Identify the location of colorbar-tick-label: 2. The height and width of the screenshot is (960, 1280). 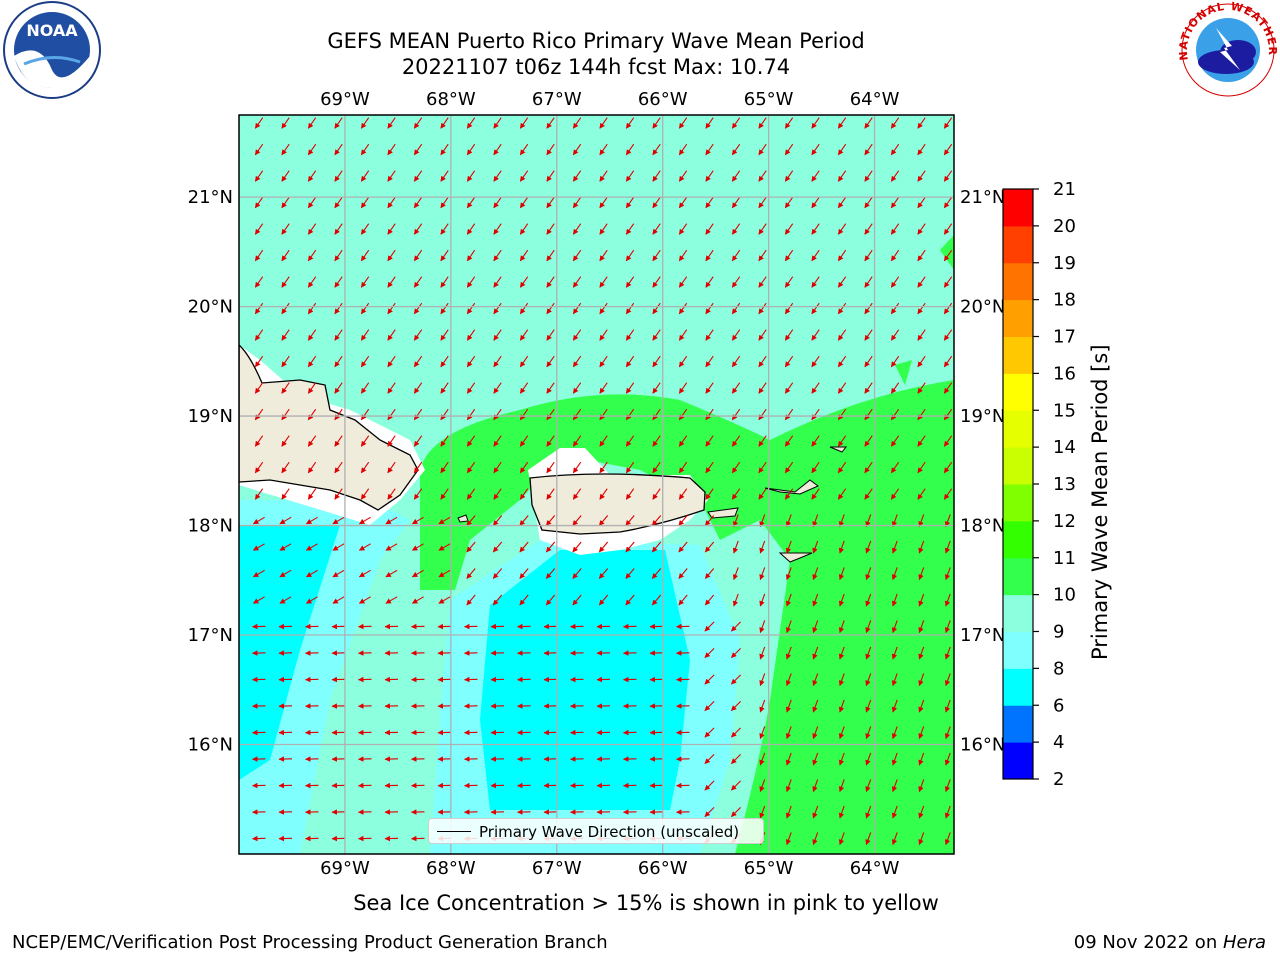
(1058, 779).